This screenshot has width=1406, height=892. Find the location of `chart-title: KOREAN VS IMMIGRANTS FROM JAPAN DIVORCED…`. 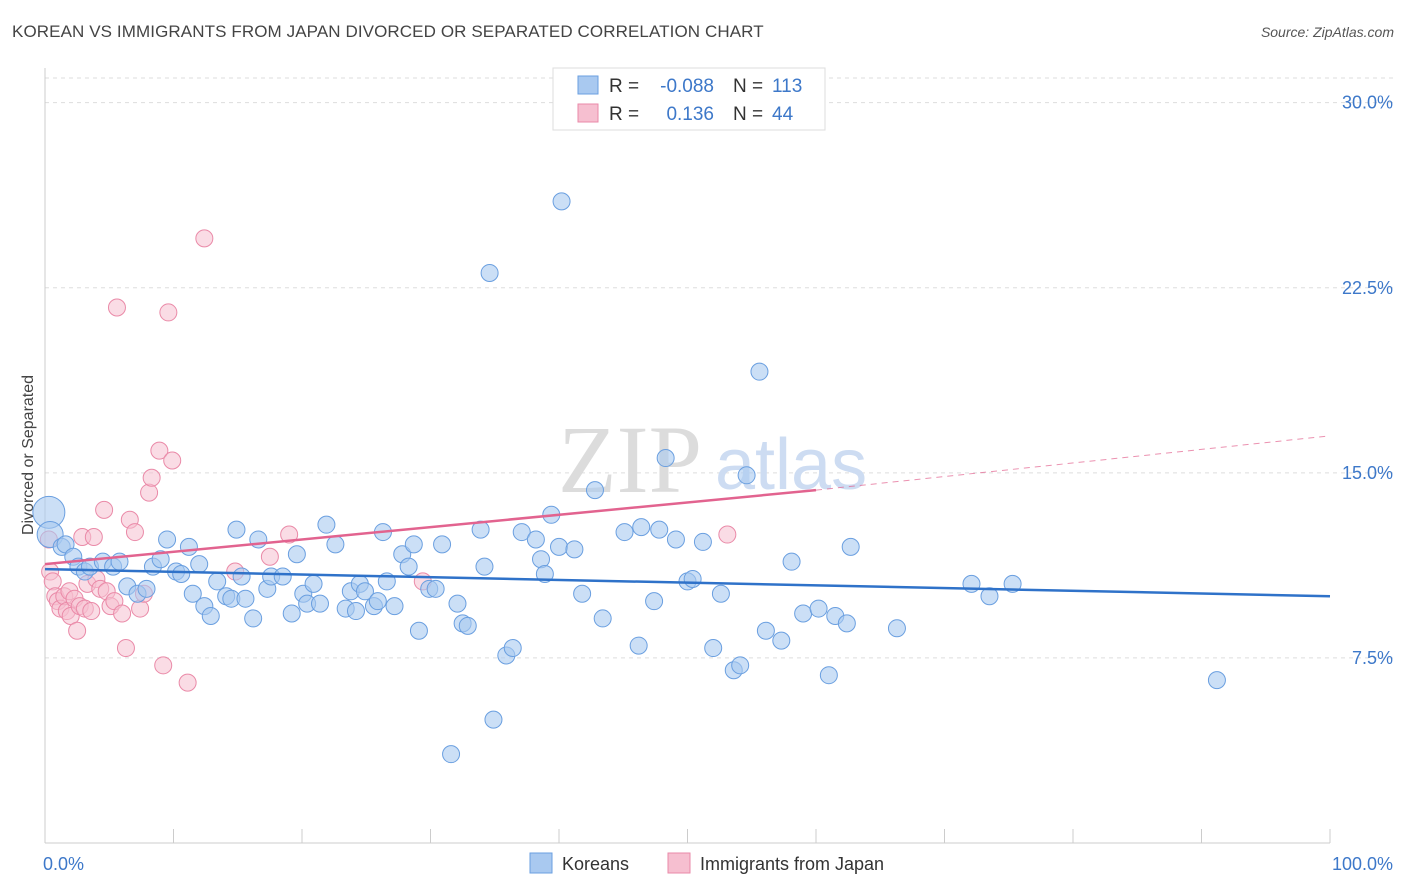

chart-title: KOREAN VS IMMIGRANTS FROM JAPAN DIVORCED… is located at coordinates (388, 31).